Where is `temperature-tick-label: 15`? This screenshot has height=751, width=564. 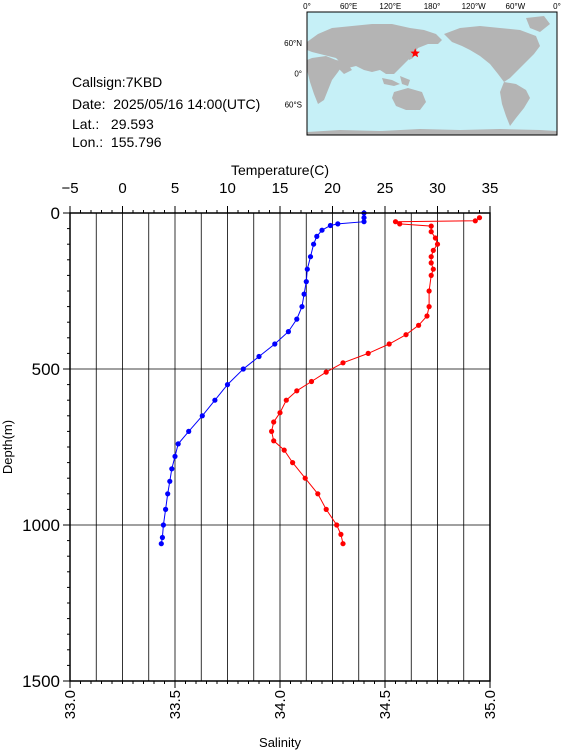 temperature-tick-label: 15 is located at coordinates (280, 188).